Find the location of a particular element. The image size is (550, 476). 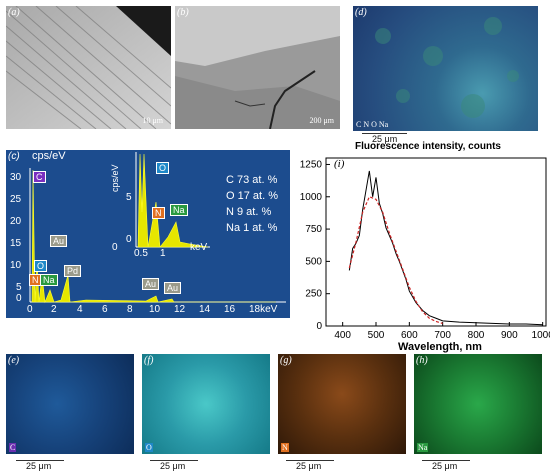

scale-bar-e is located at coordinates (40, 460).